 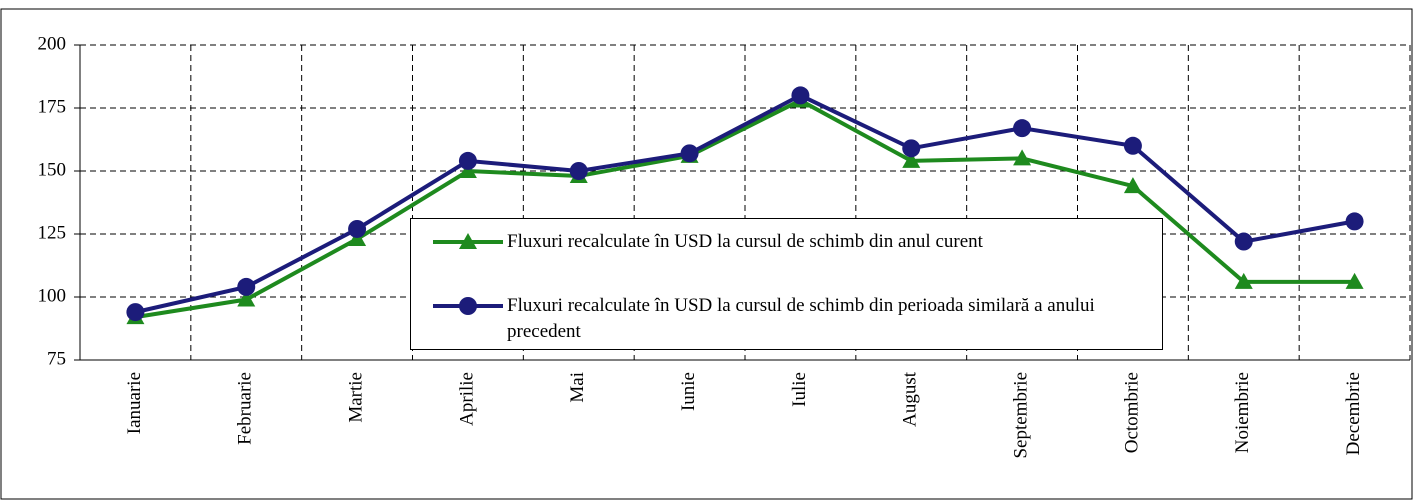 I want to click on x-tick-label: Octombrie, so click(x=1131, y=412).